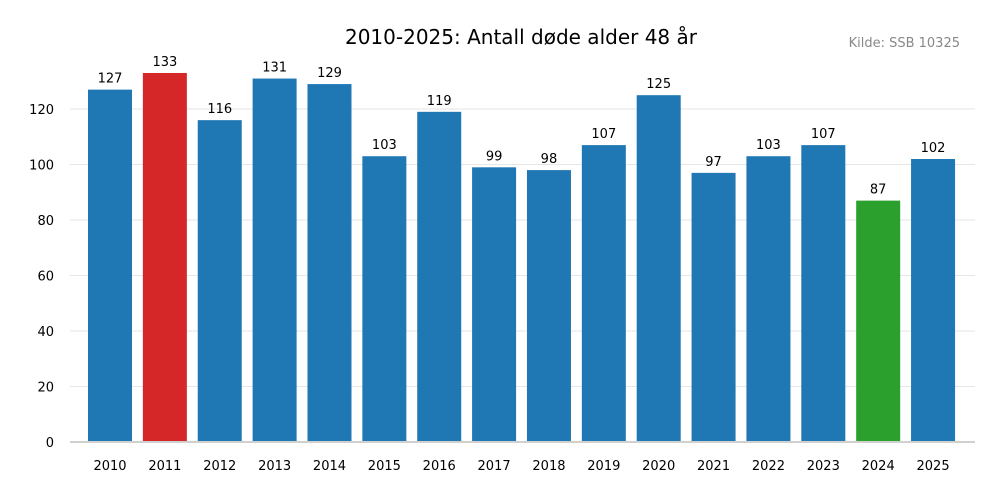 Image resolution: width=1000 pixels, height=500 pixels. I want to click on x-tick-label: 2022, so click(768, 466).